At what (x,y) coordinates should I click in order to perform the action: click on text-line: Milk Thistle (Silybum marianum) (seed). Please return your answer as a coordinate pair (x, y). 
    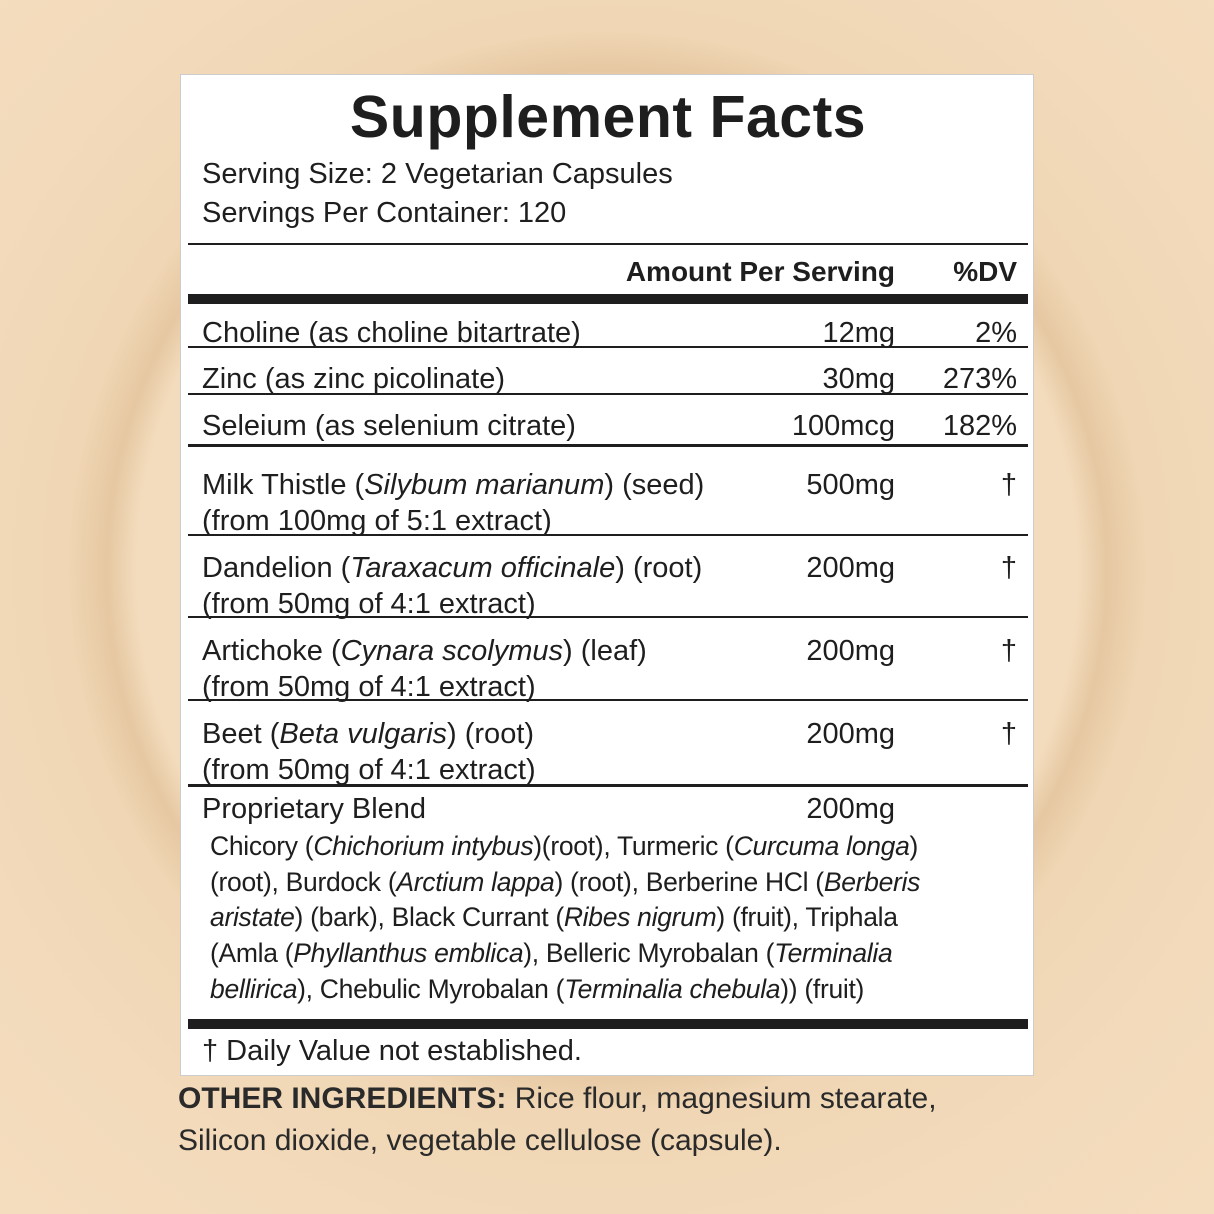
    Looking at the image, I should click on (453, 485).